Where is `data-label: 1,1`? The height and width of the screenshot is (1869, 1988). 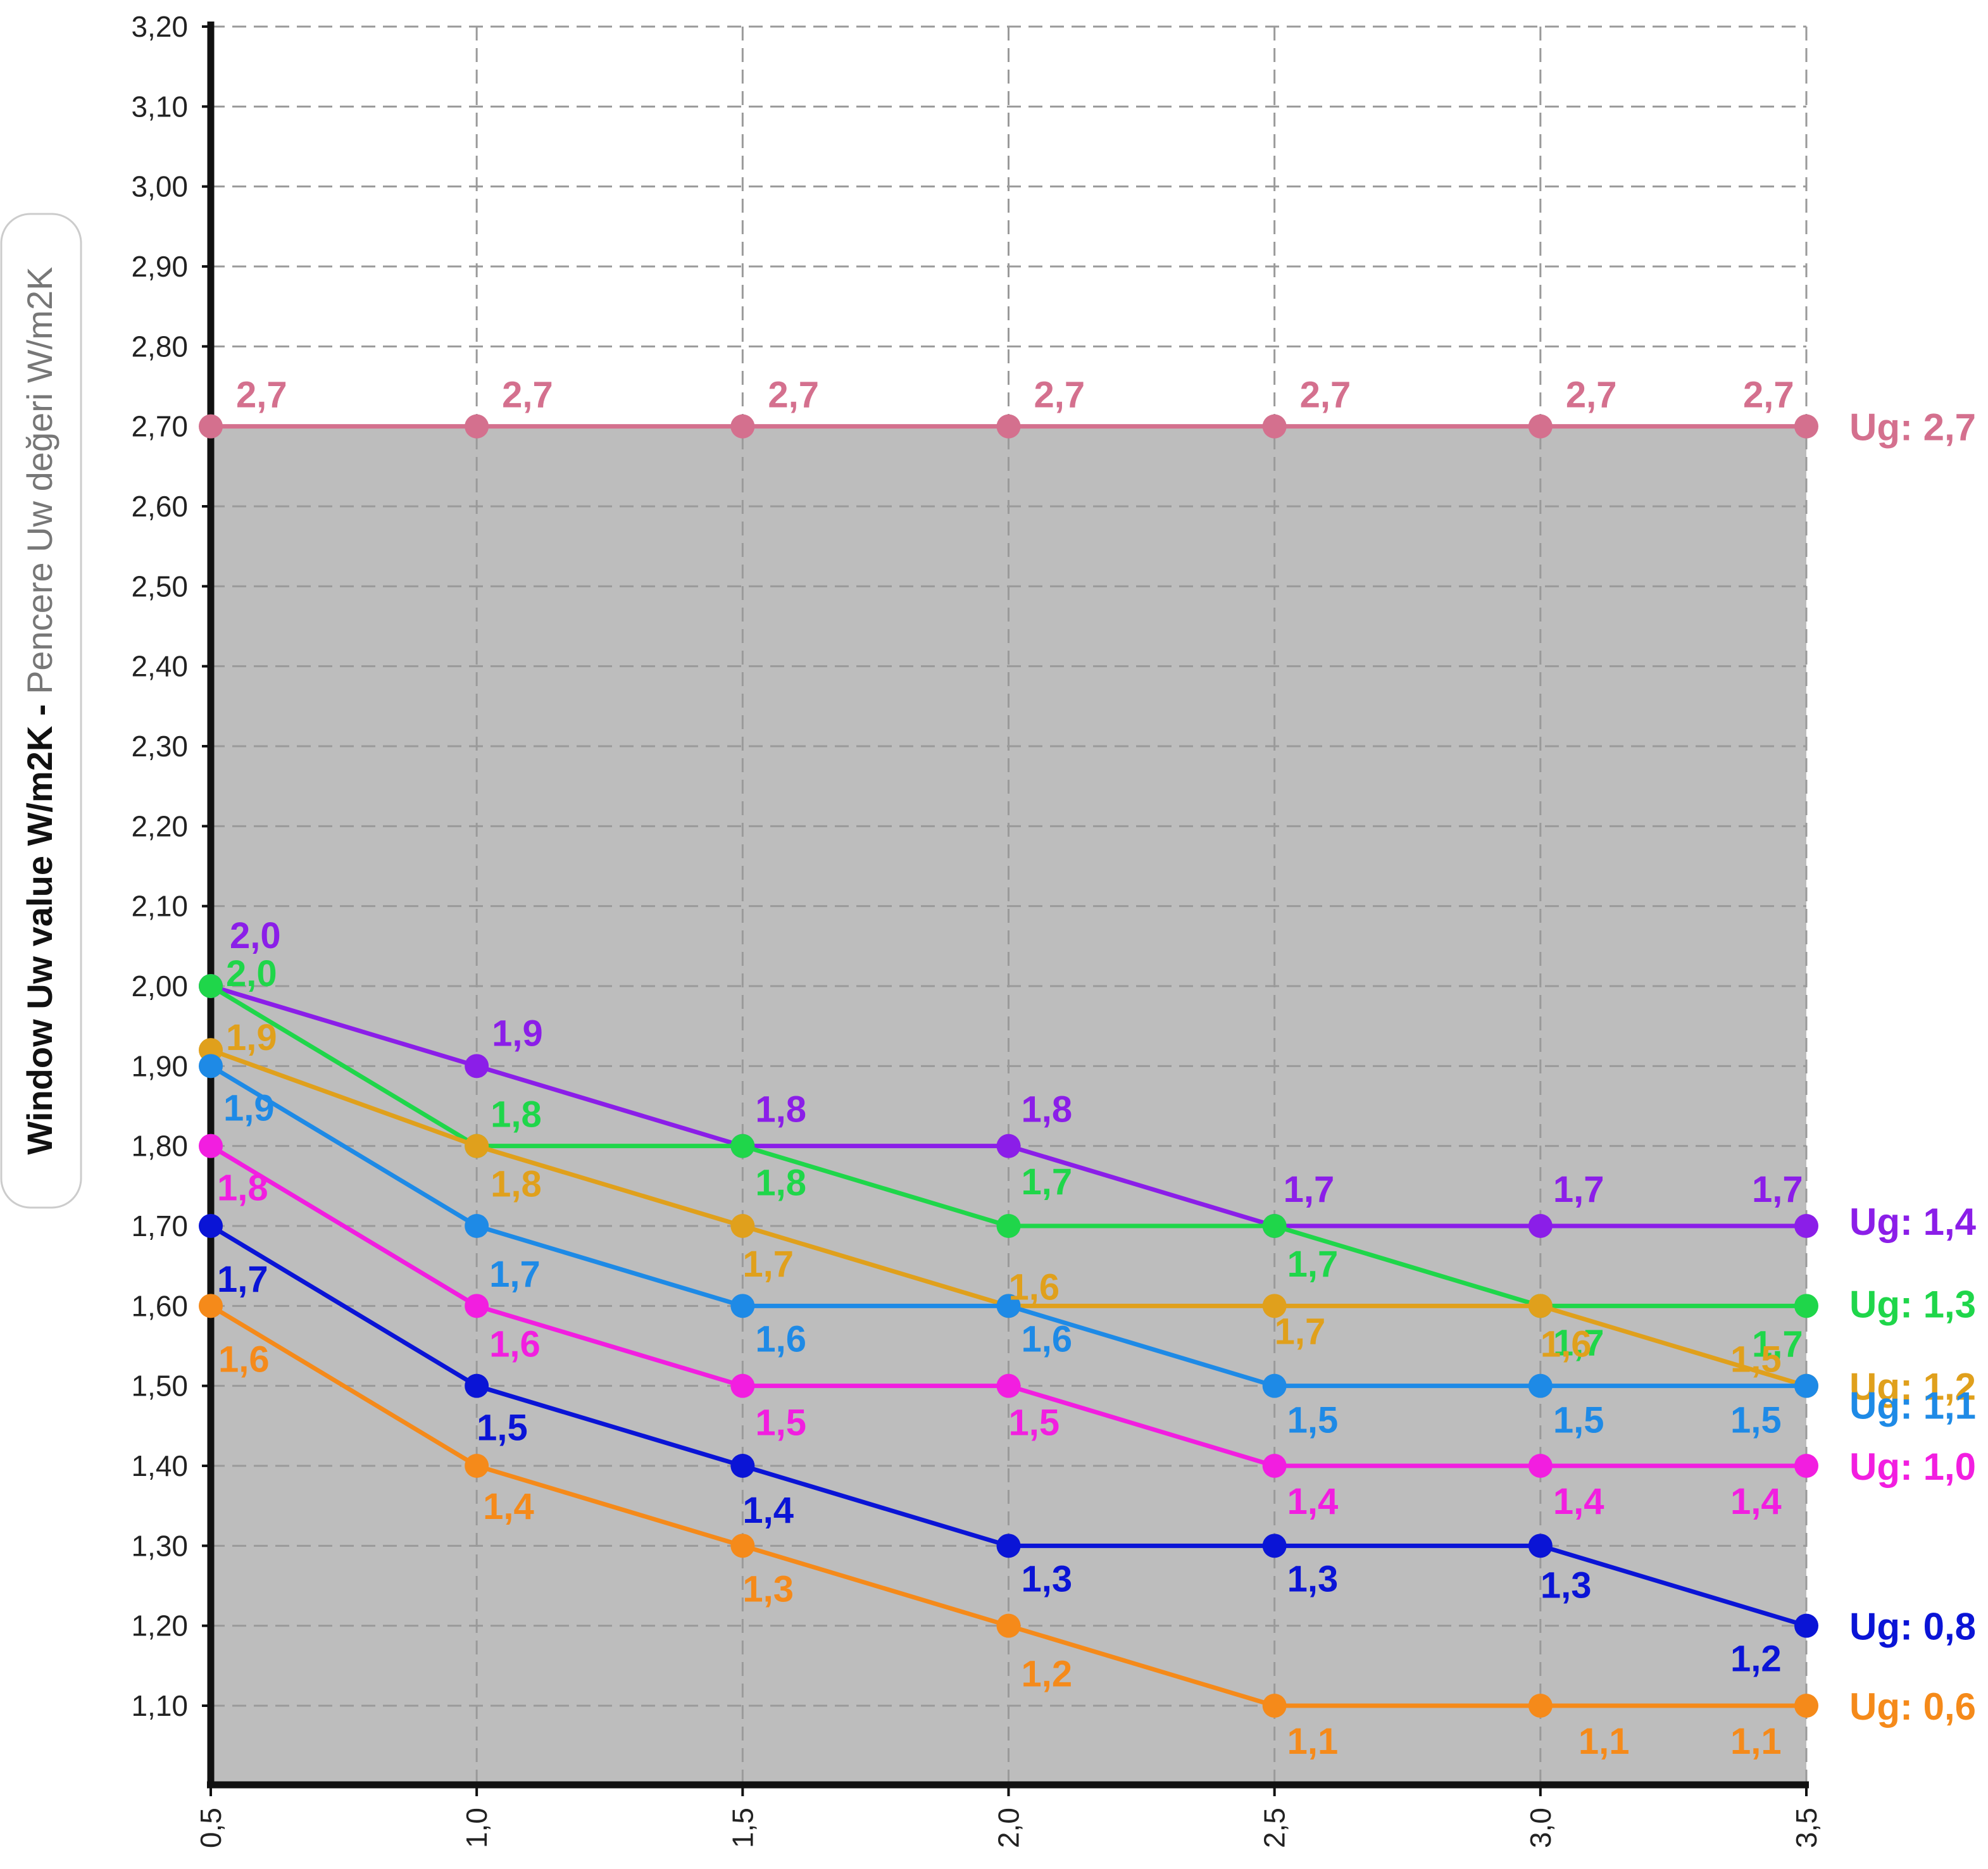 data-label: 1,1 is located at coordinates (1756, 1741).